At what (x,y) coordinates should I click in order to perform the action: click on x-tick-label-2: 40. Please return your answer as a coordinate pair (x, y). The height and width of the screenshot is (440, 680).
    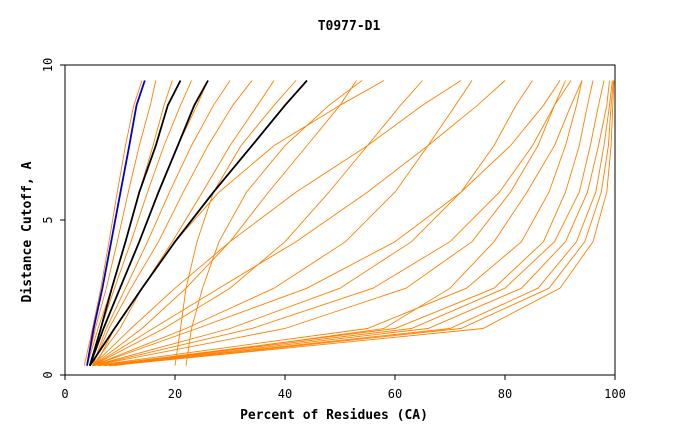
    Looking at the image, I should click on (285, 394).